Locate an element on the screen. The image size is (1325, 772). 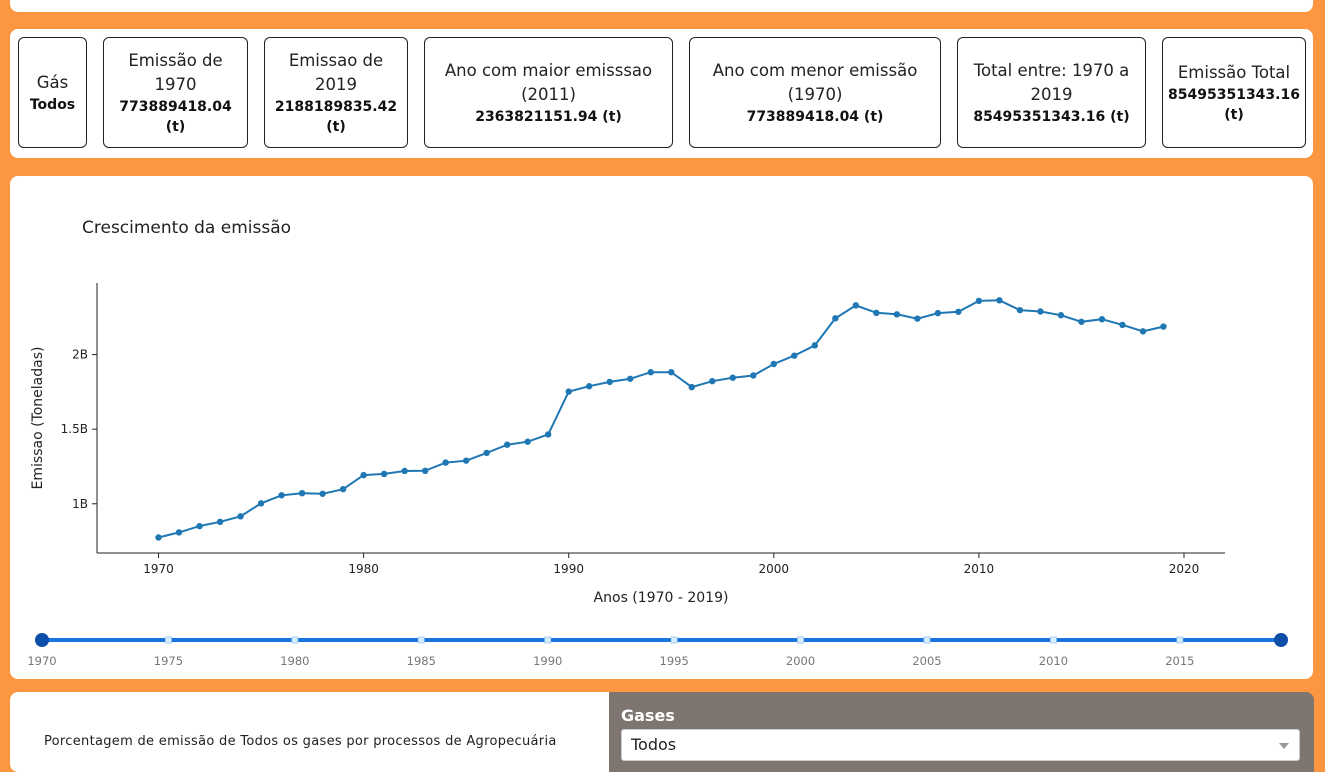
top-strip-panel is located at coordinates (661, 6).